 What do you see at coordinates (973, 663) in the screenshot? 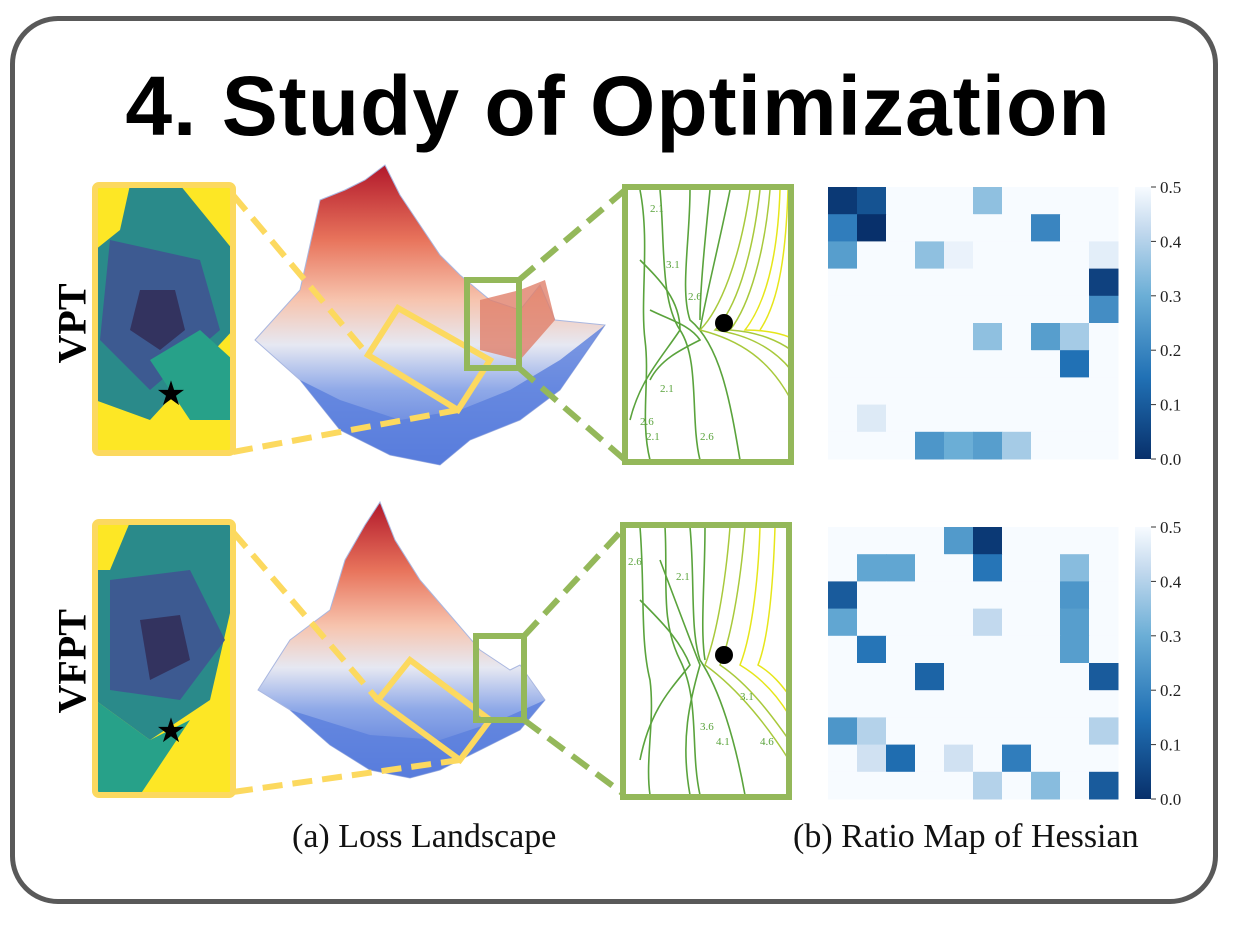
I see `vfpt-hessian-heatmap` at bounding box center [973, 663].